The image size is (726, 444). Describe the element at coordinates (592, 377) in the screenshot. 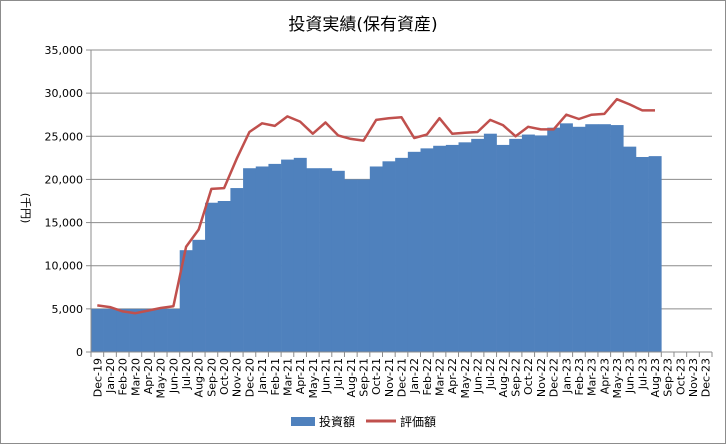

I see `x-tick-label: Mar-23` at that location.